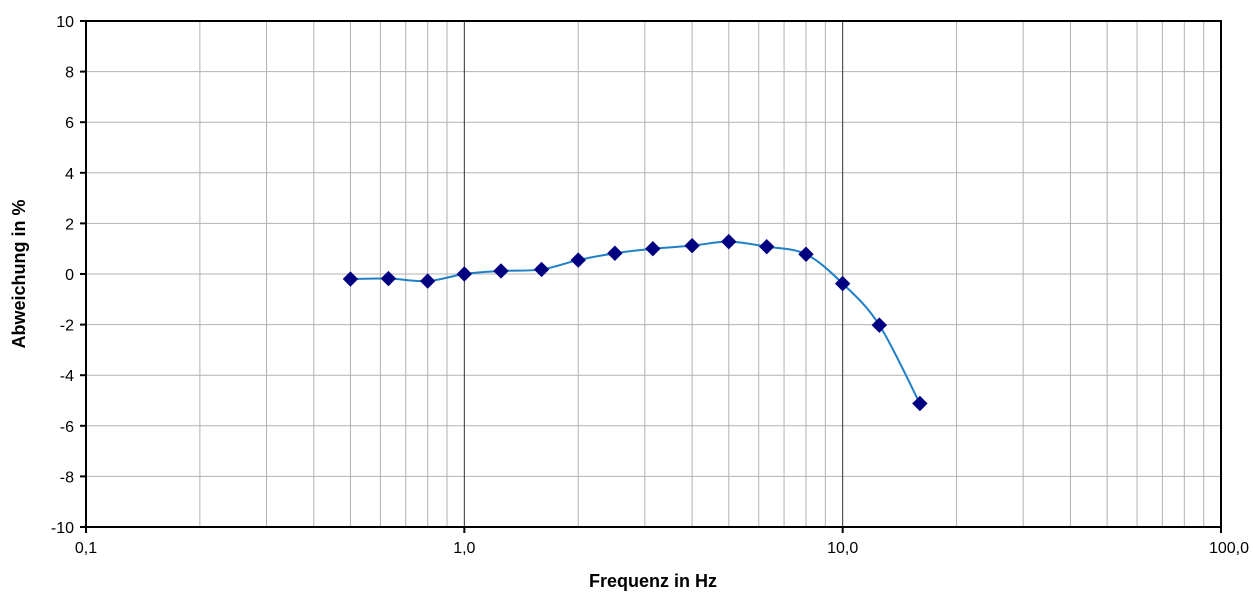 This screenshot has width=1253, height=599. I want to click on y-tick-label: 4, so click(69, 174).